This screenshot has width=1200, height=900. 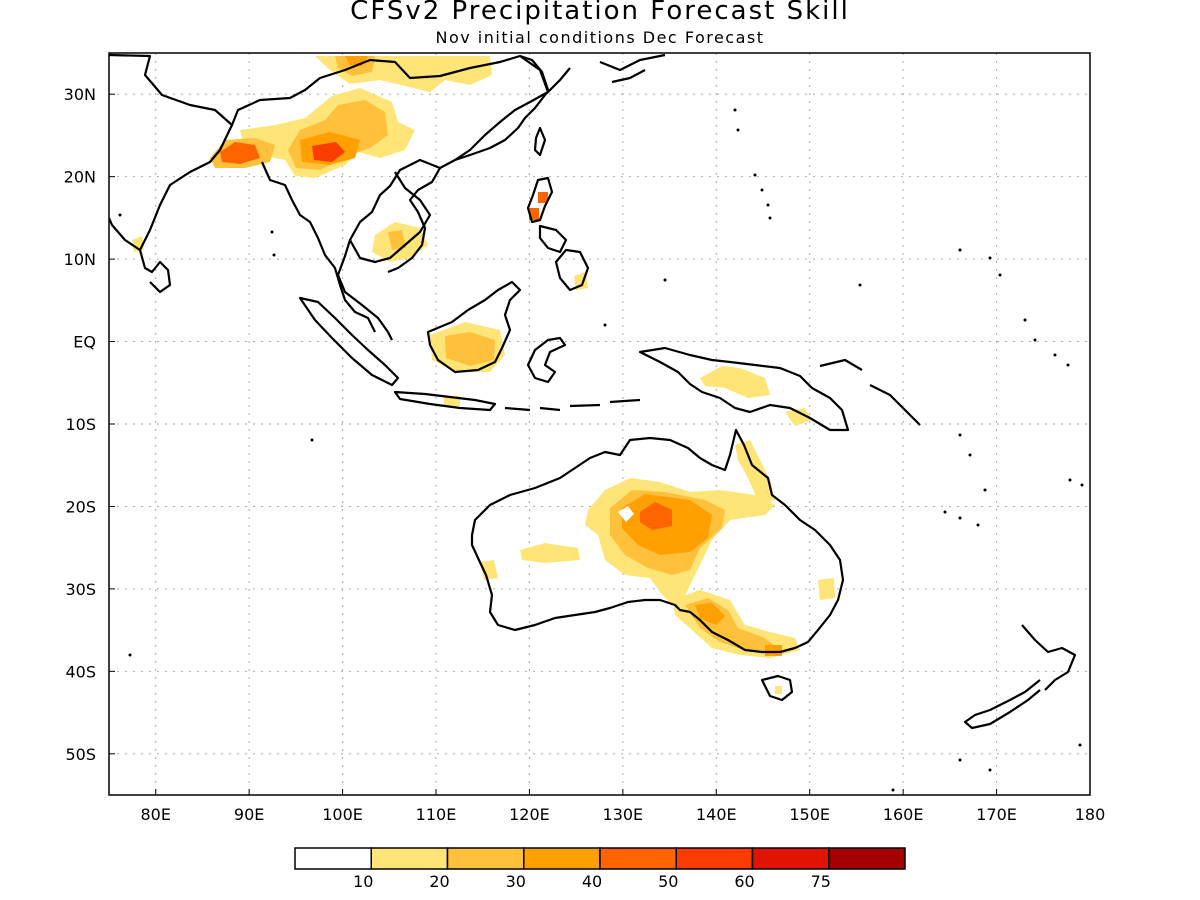 I want to click on colorbar-labels: 10 20 30 40 50 60 75, so click(x=592, y=881).